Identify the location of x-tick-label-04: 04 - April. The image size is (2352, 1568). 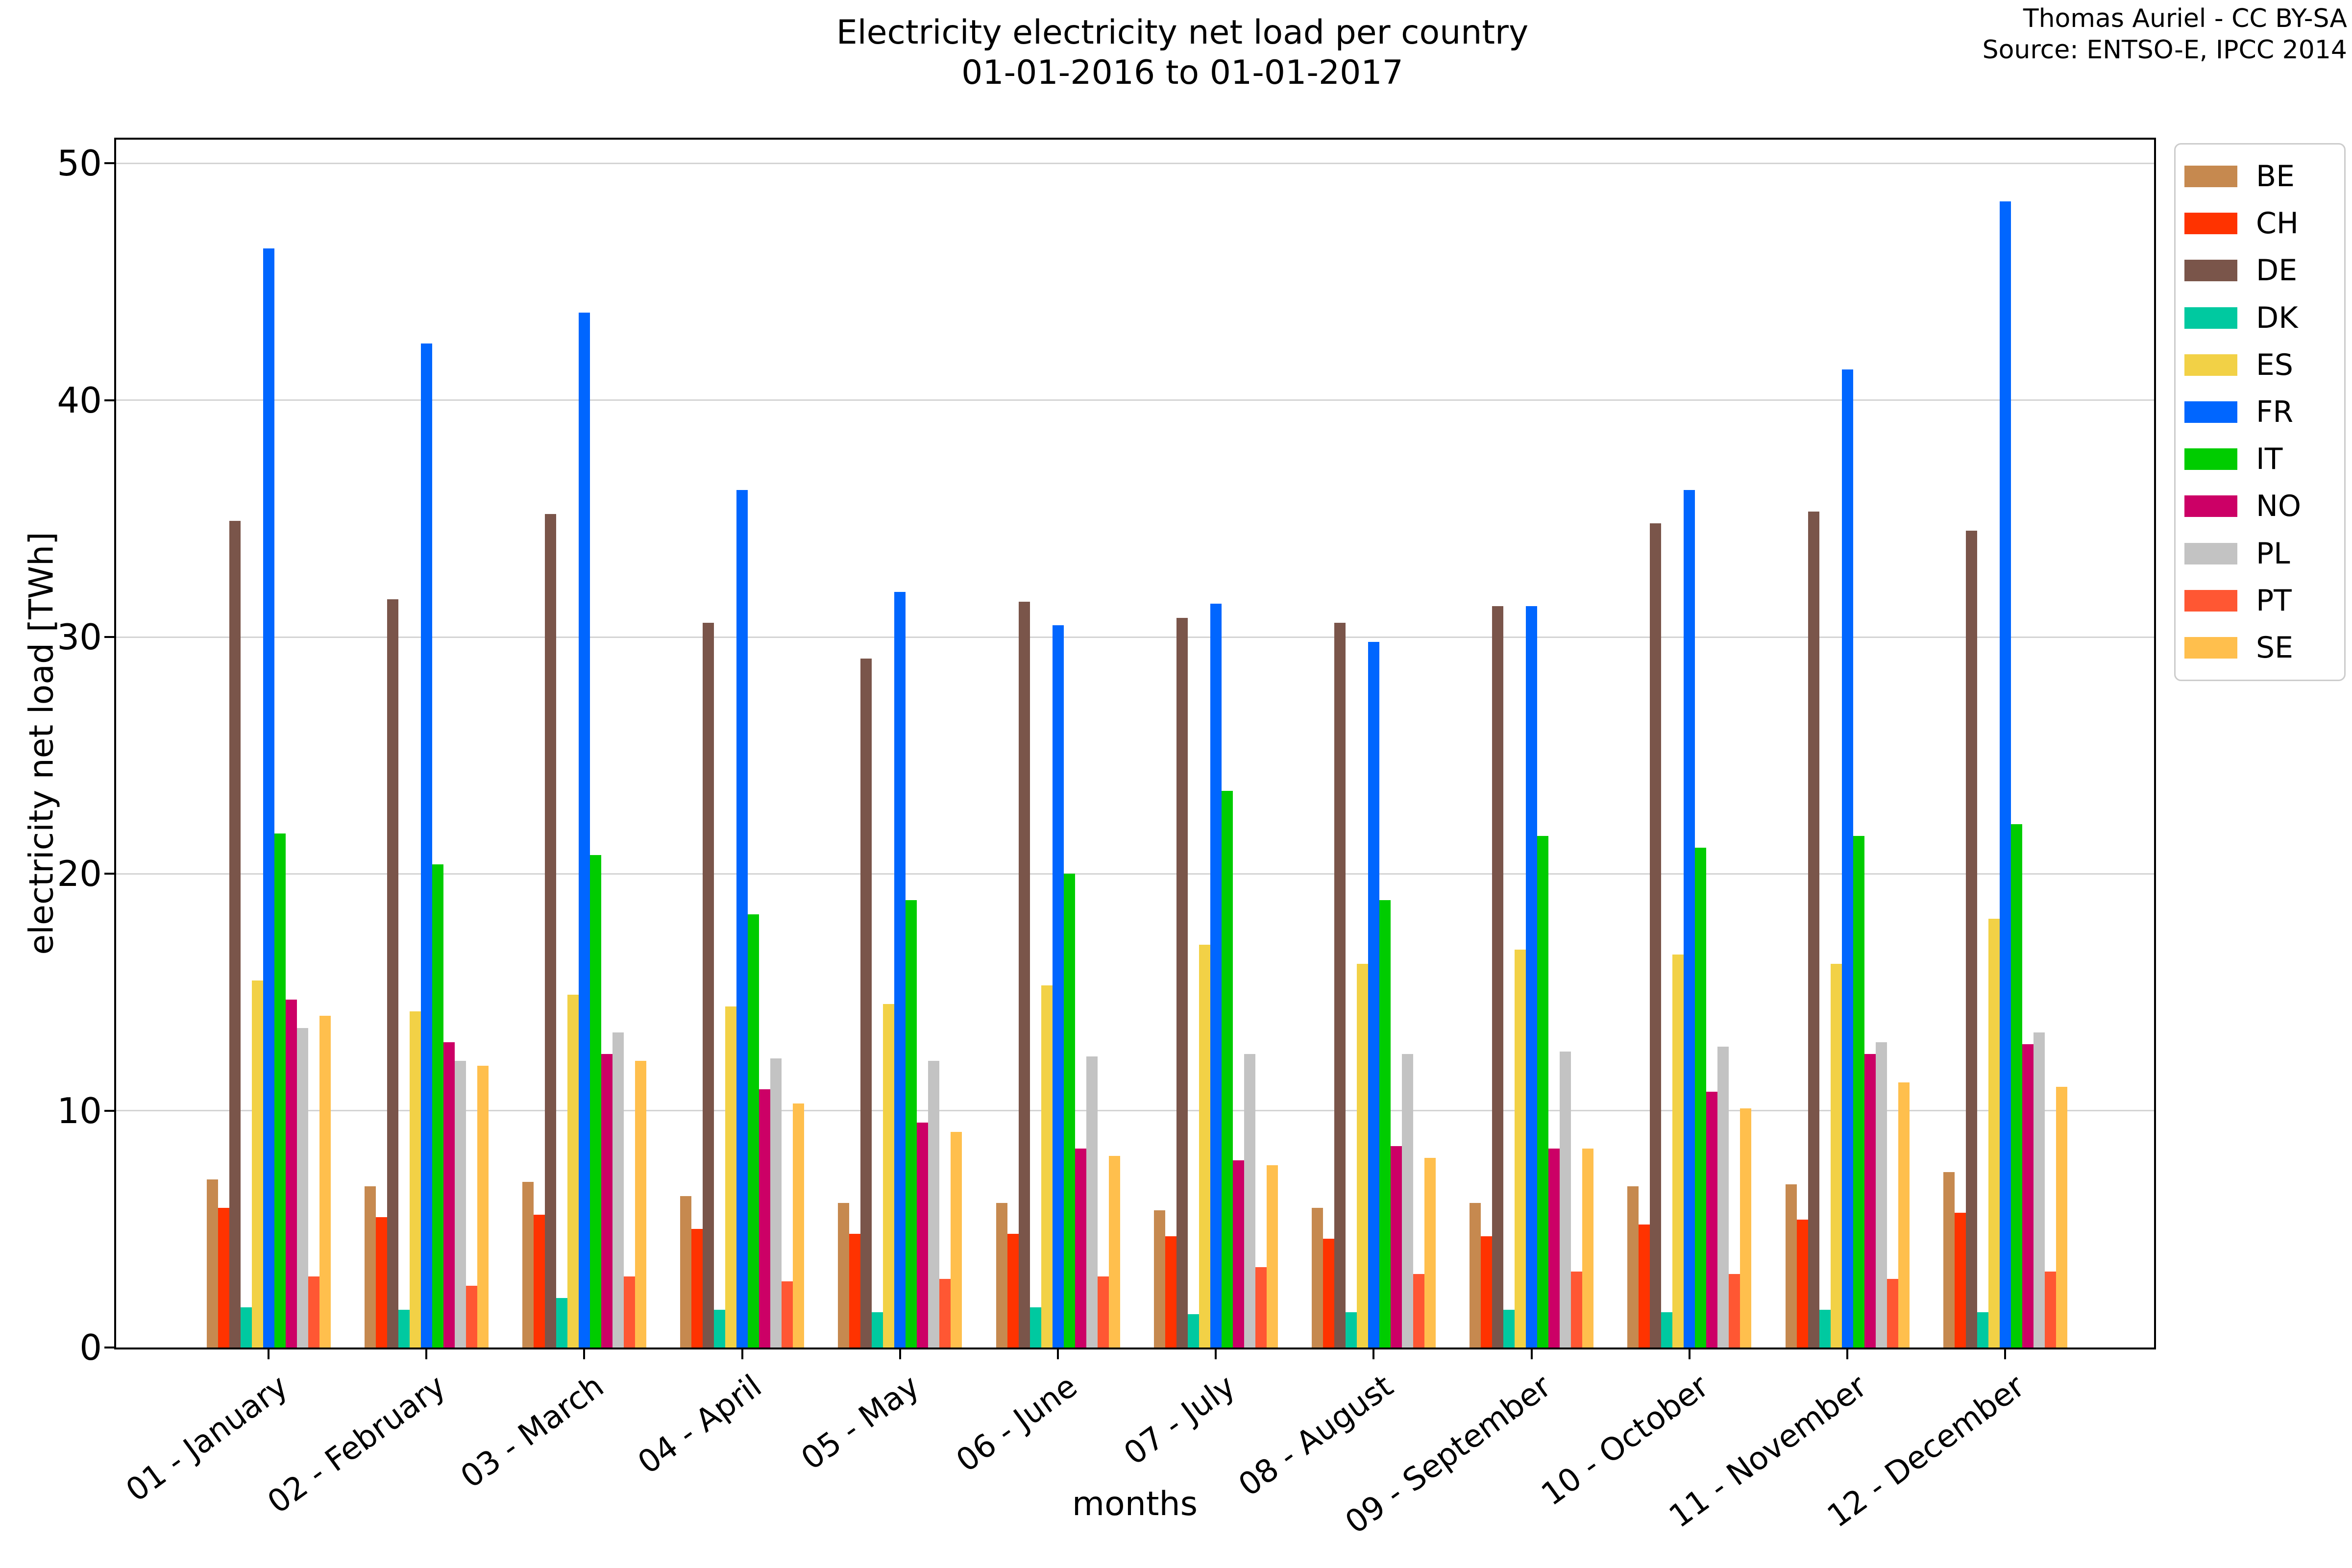
(700, 1425).